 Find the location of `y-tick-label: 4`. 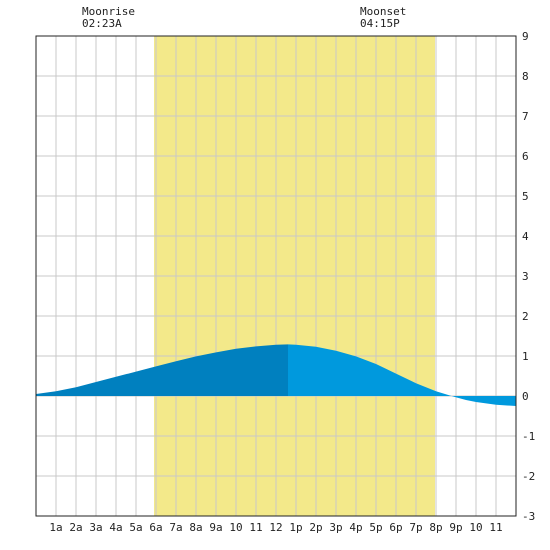

y-tick-label: 4 is located at coordinates (525, 236).